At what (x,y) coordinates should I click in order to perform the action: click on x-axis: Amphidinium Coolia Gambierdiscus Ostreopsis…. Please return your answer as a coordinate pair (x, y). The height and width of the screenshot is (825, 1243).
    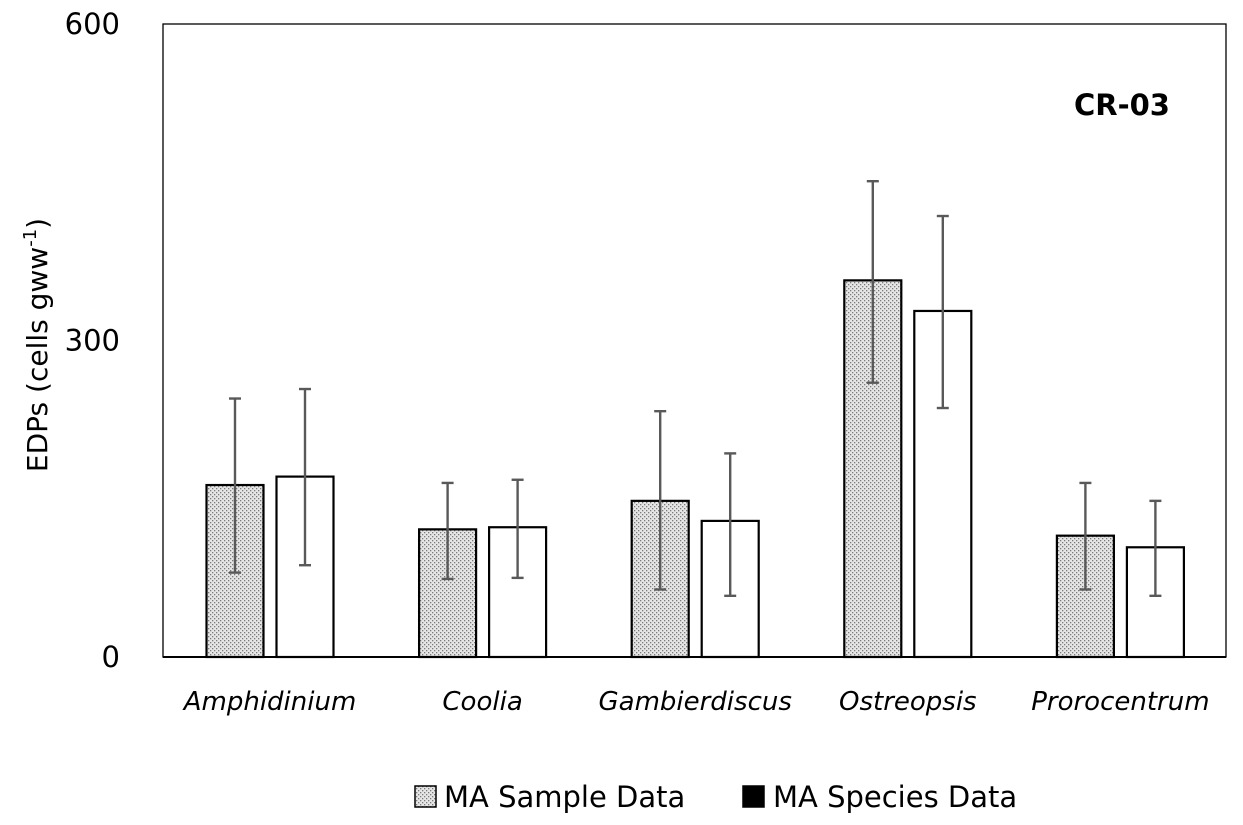
    Looking at the image, I should click on (696, 702).